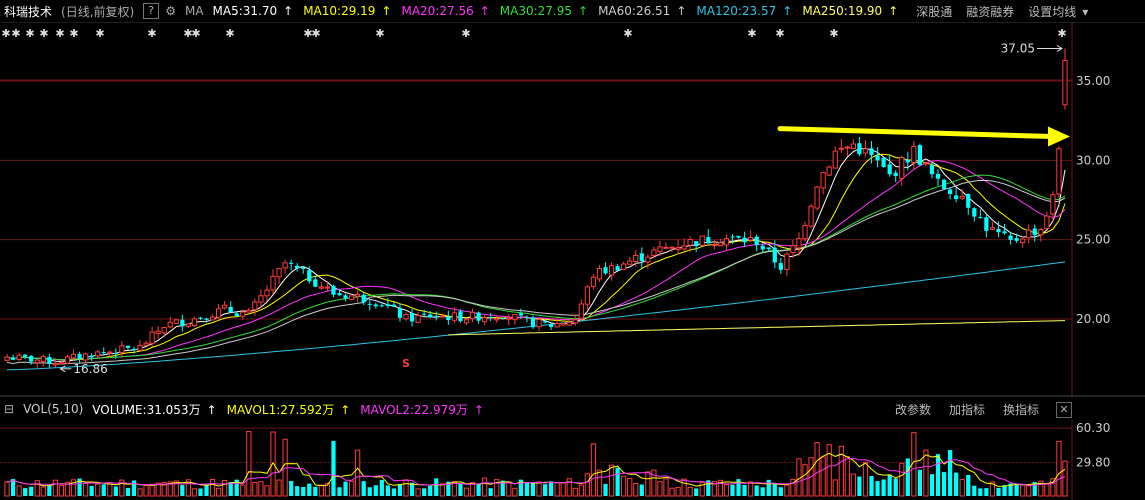 The height and width of the screenshot is (500, 1145). I want to click on volume-button: 换指标, so click(1020, 409).